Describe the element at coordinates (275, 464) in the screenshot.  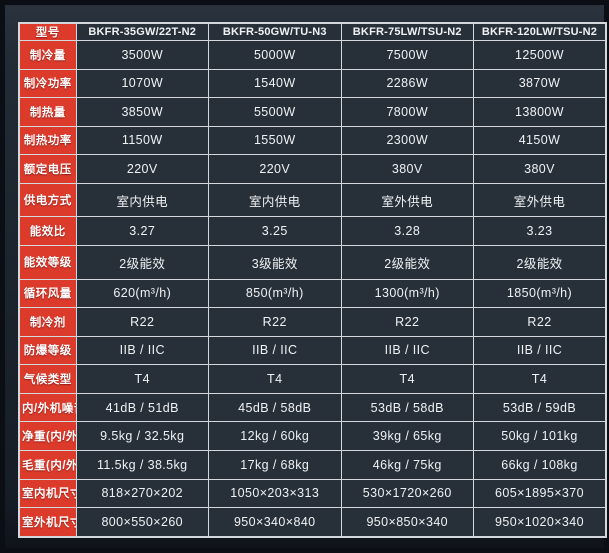
I see `spec-value-cell: 17kg / 68kg` at that location.